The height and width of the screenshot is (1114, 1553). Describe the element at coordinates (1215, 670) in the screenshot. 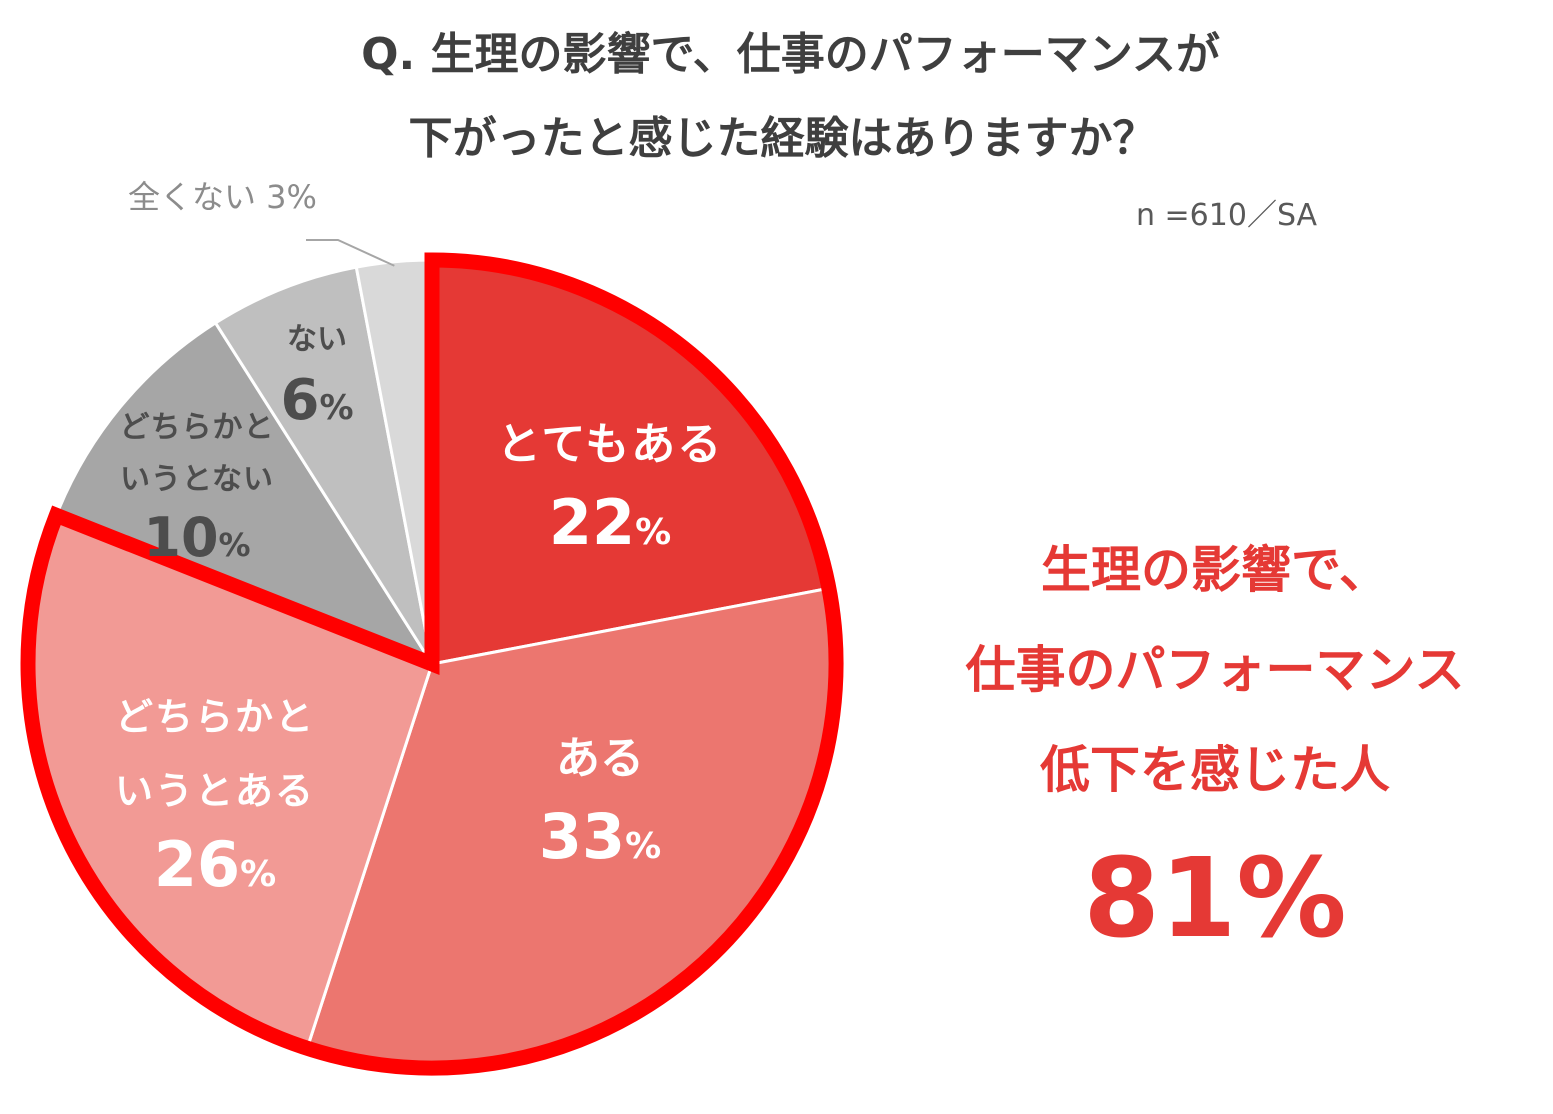

I see `callout-line2: 仕事のパフォーマンス` at that location.